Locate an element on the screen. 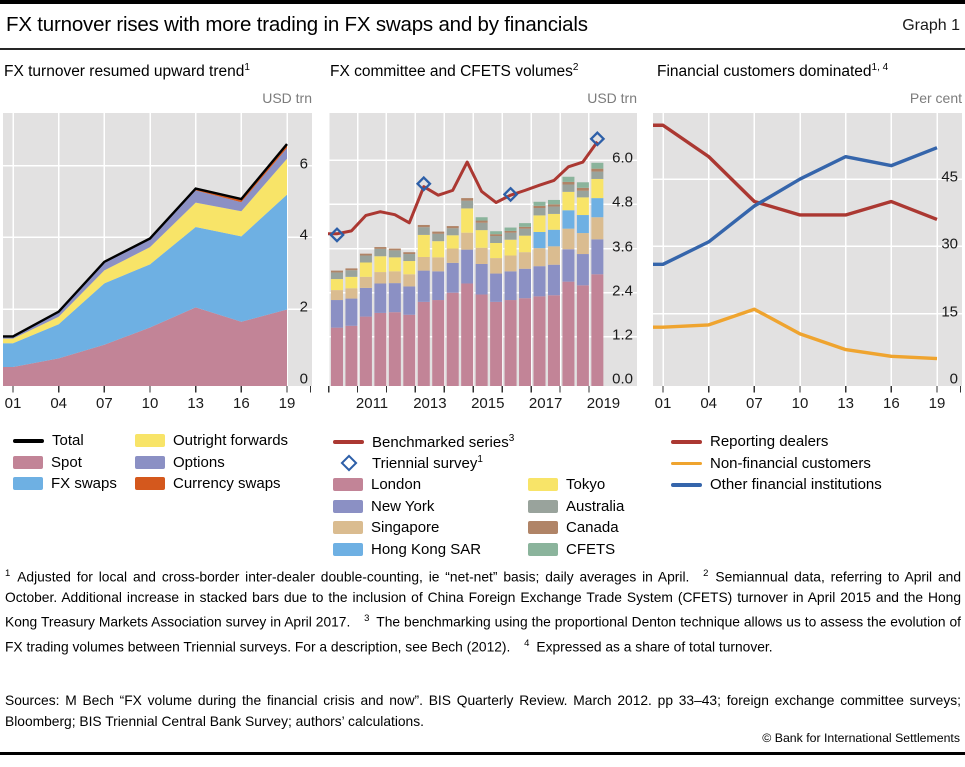  x-tick-label: 01 is located at coordinates (663, 403).